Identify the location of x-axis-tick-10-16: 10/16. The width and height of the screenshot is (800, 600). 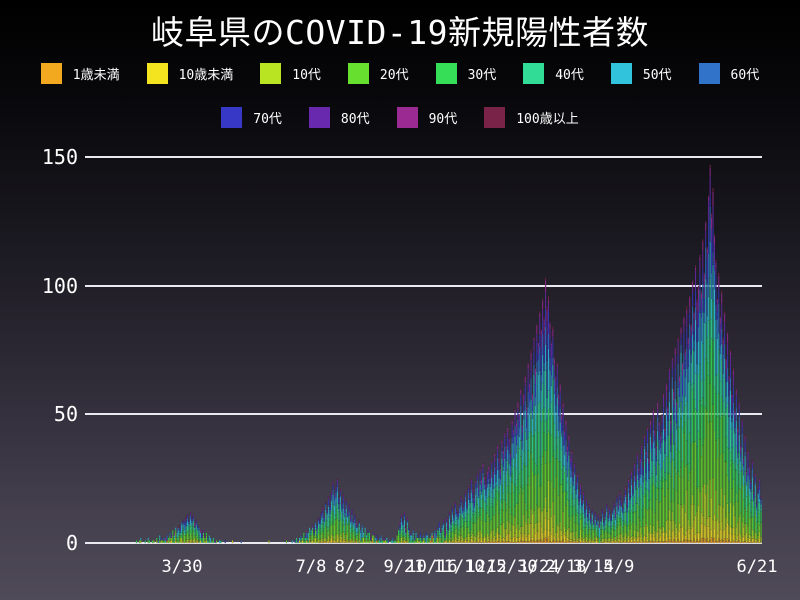
(432, 567).